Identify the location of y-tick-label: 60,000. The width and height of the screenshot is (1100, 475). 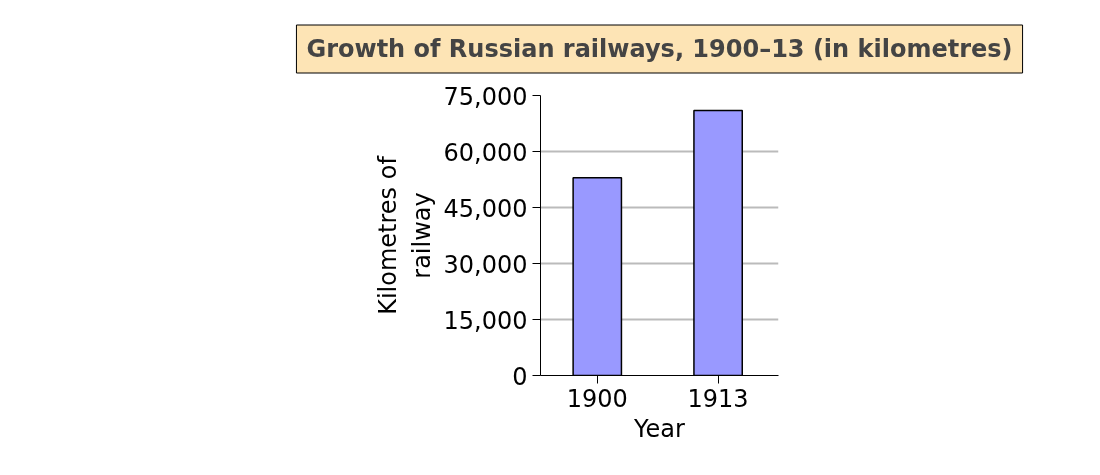
(485, 152).